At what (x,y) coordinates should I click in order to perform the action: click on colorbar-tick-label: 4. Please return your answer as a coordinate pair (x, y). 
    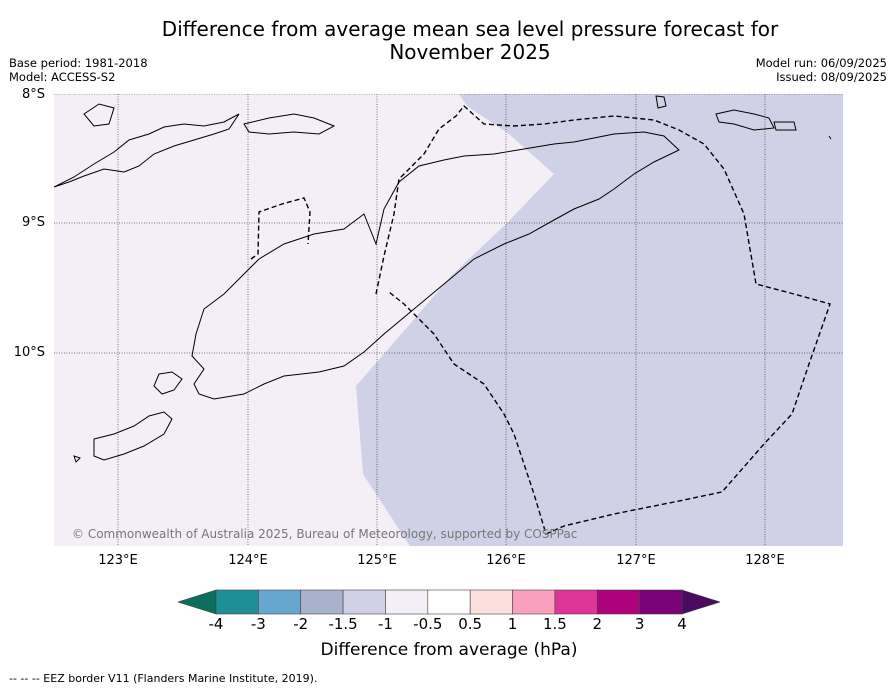
    Looking at the image, I should click on (682, 624).